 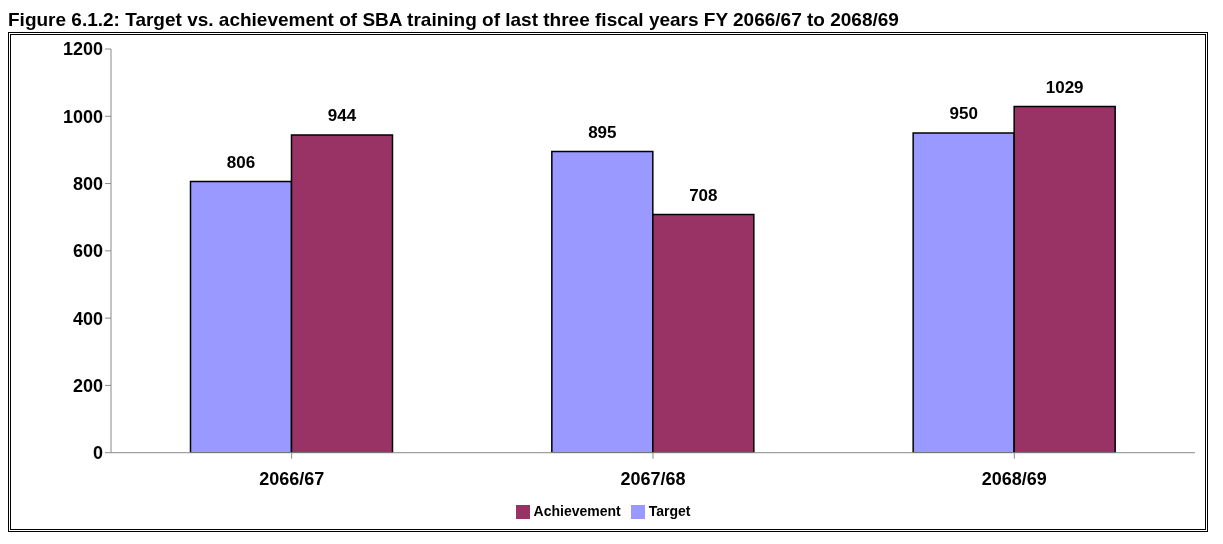 I want to click on y-tick-label: 600, so click(x=87, y=251).